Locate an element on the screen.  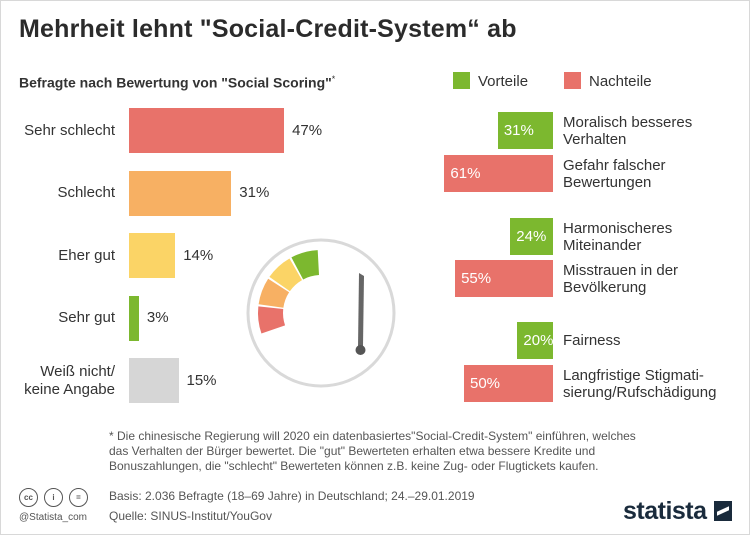
pro-con-value-label: 24% is located at coordinates (531, 236).